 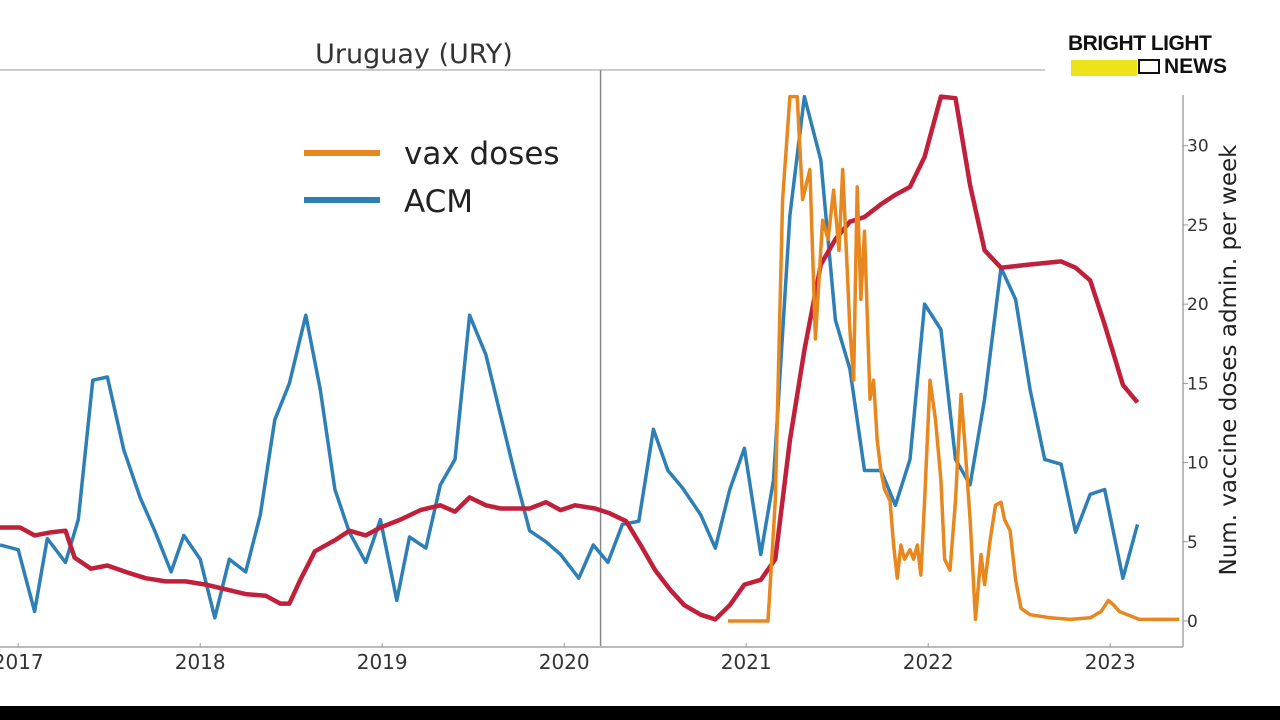 What do you see at coordinates (1149, 66) in the screenshot?
I see `flashlight-icon` at bounding box center [1149, 66].